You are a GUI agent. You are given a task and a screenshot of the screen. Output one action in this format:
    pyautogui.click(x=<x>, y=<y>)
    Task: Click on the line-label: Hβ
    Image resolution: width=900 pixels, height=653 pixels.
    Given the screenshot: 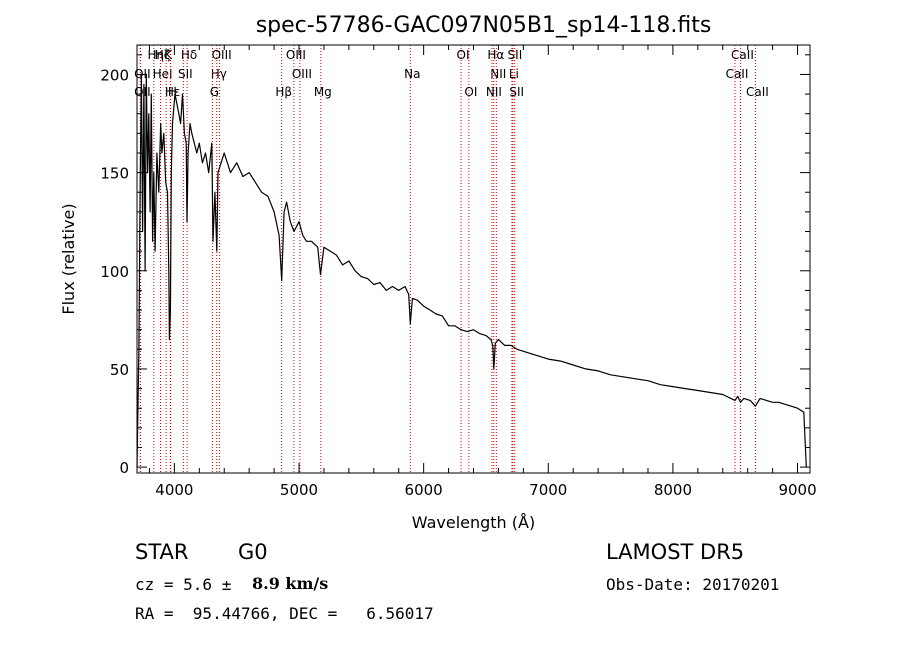 What is the action you would take?
    pyautogui.click(x=283, y=92)
    